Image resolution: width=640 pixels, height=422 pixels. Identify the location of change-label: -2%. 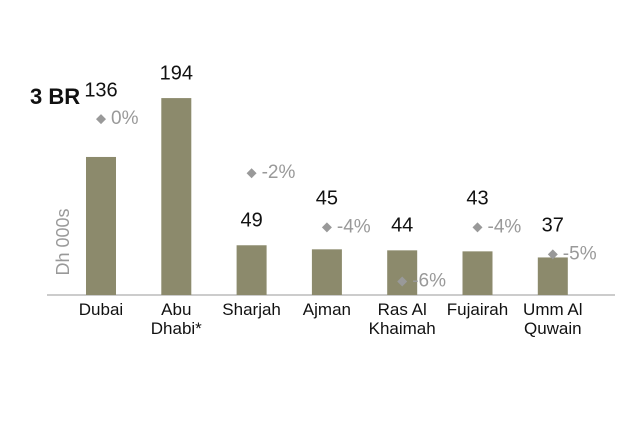
(279, 172).